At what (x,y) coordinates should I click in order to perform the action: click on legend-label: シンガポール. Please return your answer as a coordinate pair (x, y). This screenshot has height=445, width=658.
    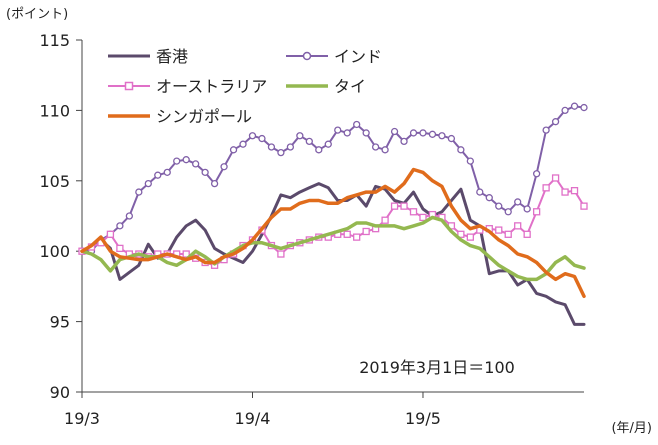
    Looking at the image, I should click on (204, 116).